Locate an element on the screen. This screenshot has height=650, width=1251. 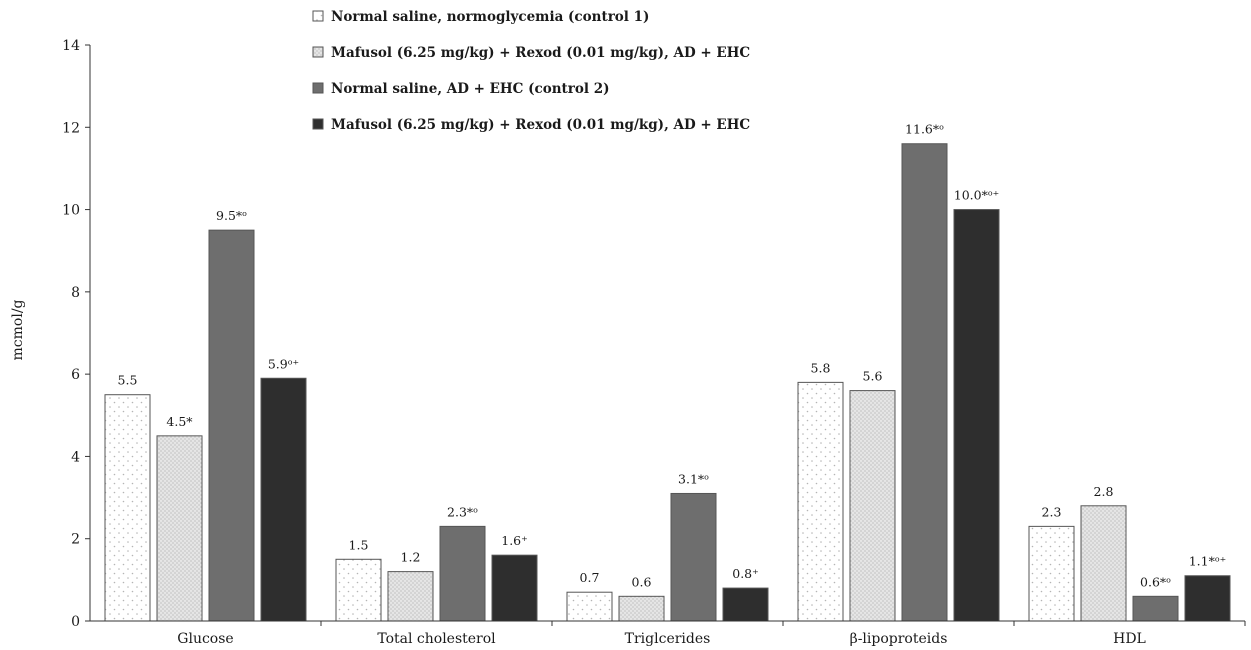
data-label: 2.8 is located at coordinates (1104, 491).